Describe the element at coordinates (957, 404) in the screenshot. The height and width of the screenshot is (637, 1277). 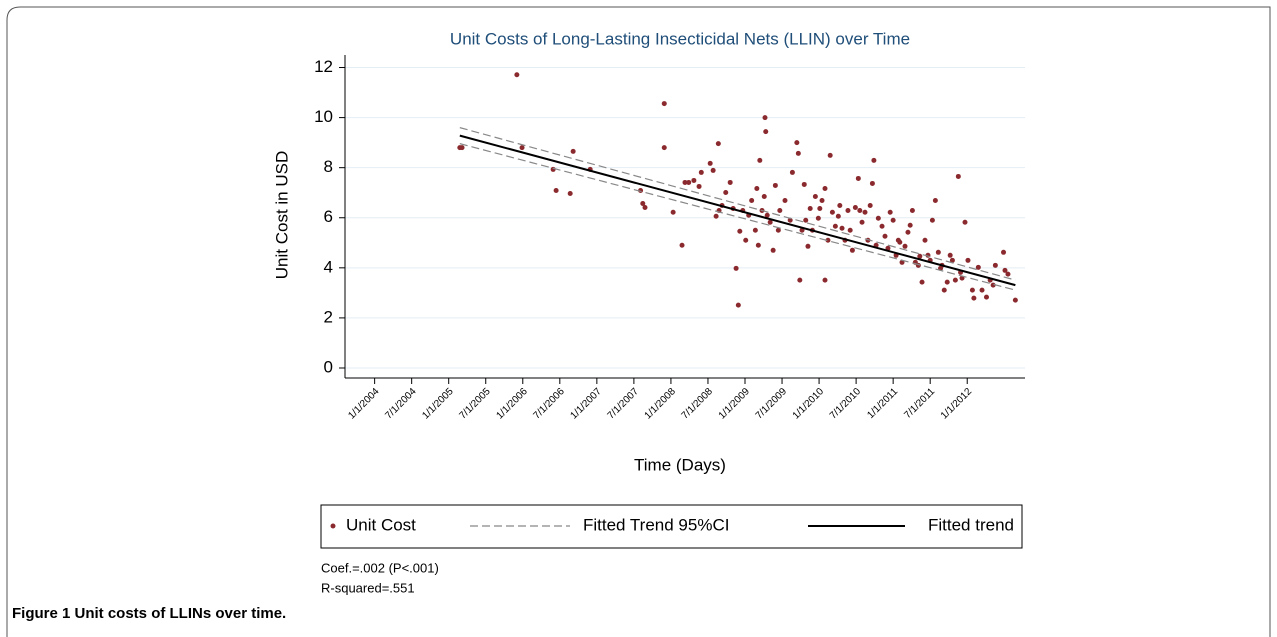
I see `x-tick-label: 1/1/2012` at that location.